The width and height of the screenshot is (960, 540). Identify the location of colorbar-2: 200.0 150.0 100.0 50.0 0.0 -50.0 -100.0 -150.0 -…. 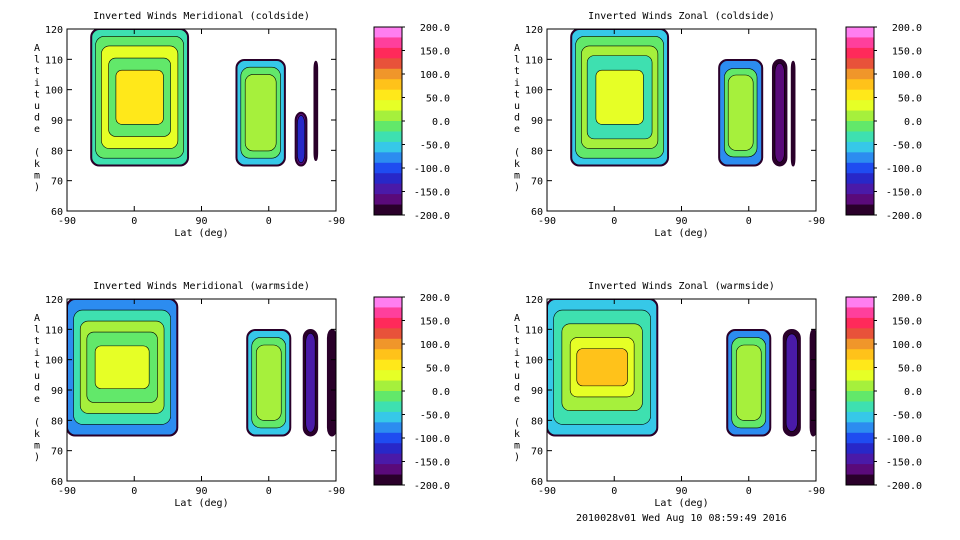
(883, 122).